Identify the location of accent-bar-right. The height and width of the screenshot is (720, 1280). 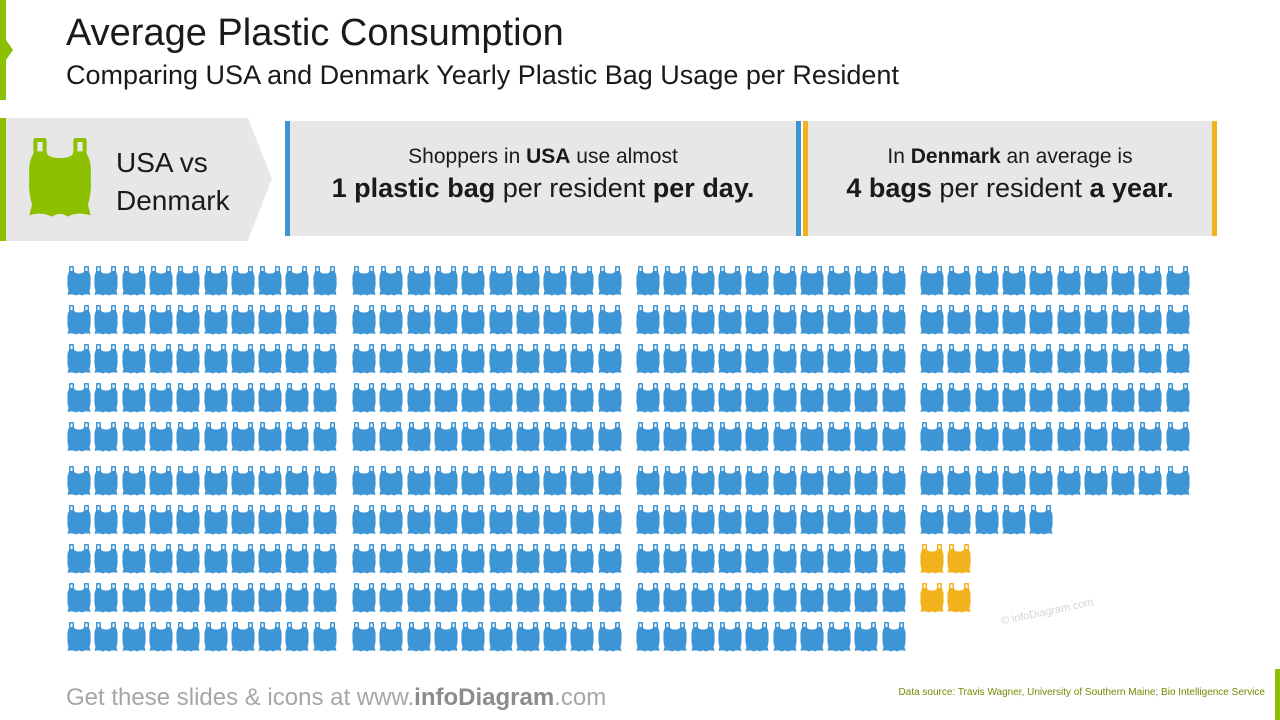
(1277, 694).